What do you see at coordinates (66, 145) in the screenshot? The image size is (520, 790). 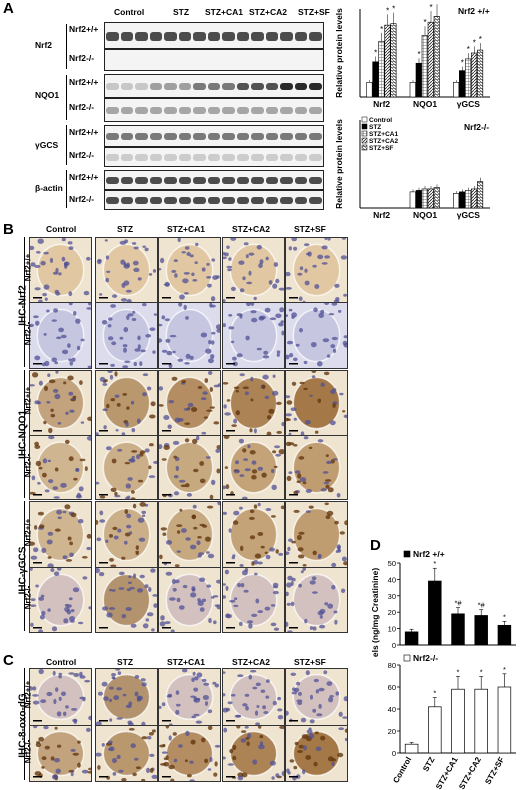 I see `wb-bracket-ggcs` at bounding box center [66, 145].